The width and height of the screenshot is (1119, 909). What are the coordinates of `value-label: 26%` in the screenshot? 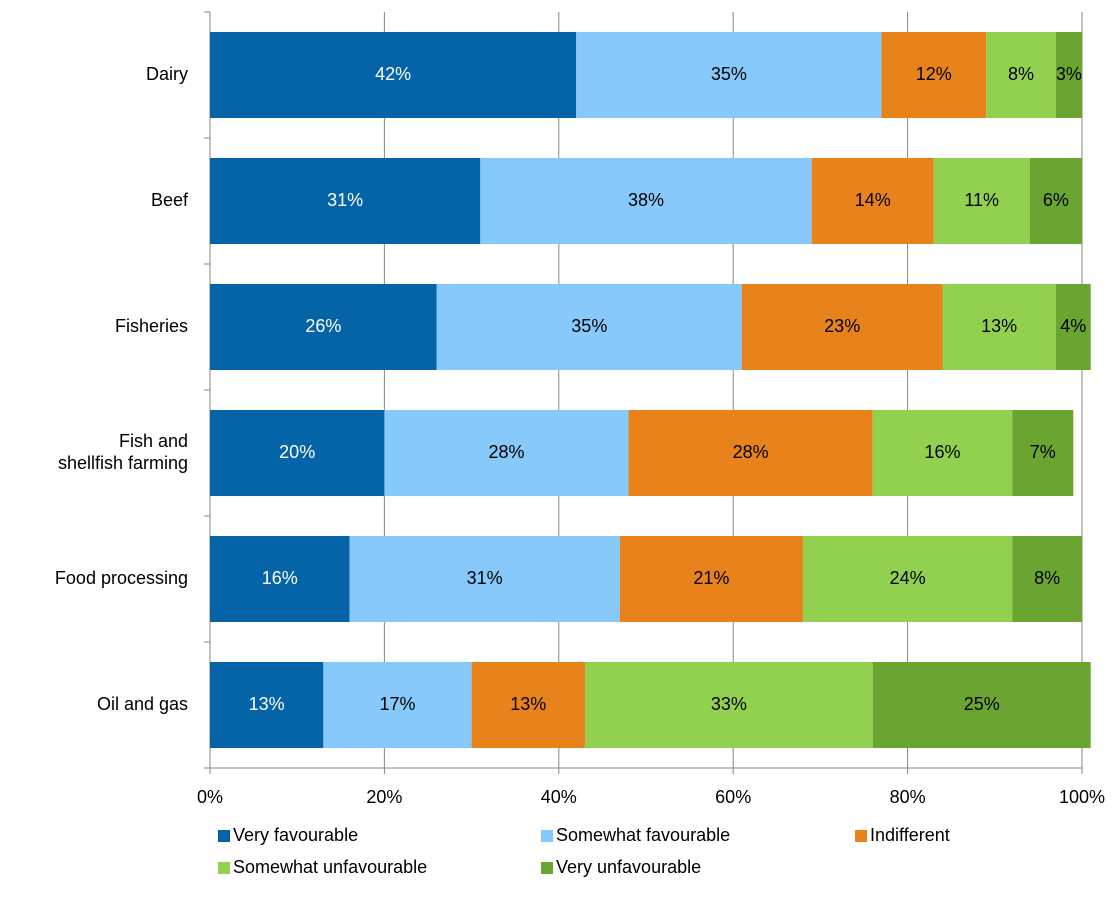 It's located at (323, 326).